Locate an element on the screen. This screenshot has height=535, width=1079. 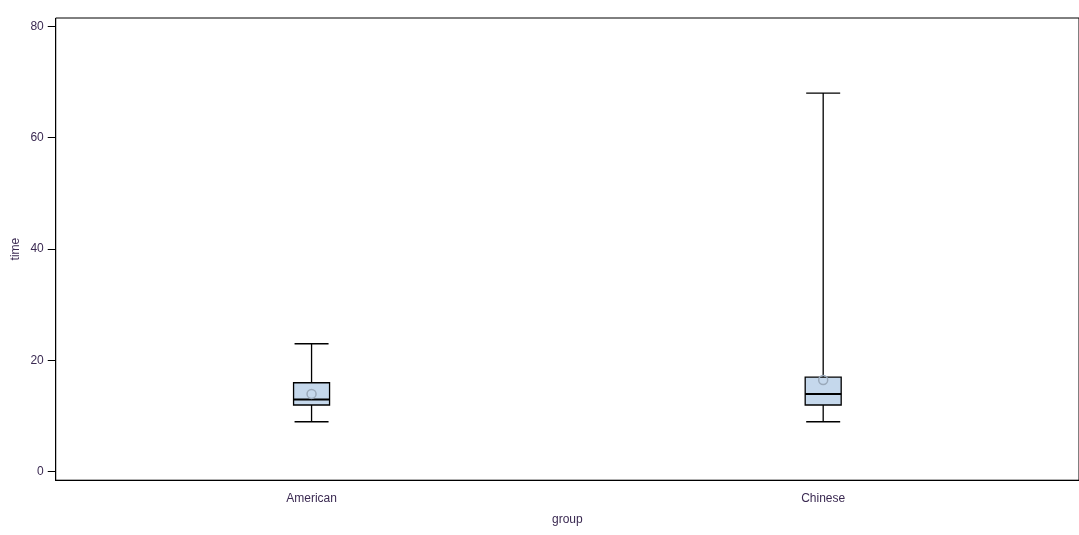
y-tick-label: 60 is located at coordinates (37, 137).